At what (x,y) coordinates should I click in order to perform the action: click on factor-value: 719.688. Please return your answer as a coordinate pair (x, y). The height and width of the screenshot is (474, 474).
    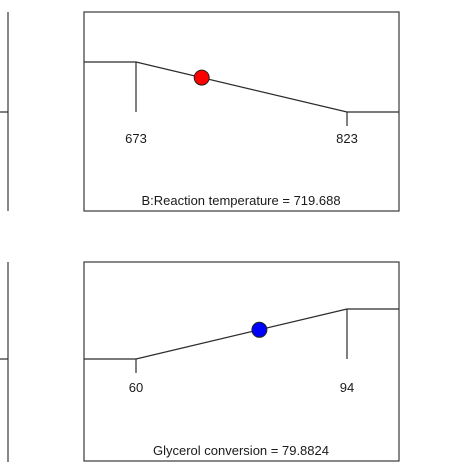
    Looking at the image, I should click on (317, 200).